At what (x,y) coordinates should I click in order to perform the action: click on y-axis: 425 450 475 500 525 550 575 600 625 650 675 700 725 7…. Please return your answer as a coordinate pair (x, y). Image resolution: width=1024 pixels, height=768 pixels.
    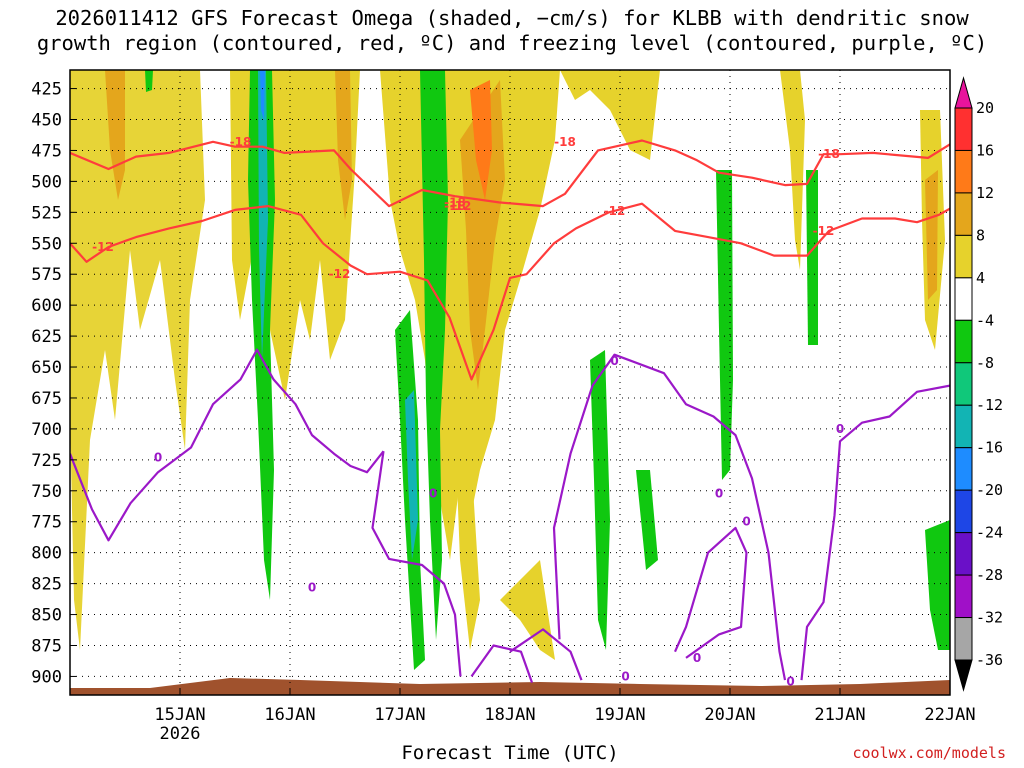
    Looking at the image, I should click on (53, 383).